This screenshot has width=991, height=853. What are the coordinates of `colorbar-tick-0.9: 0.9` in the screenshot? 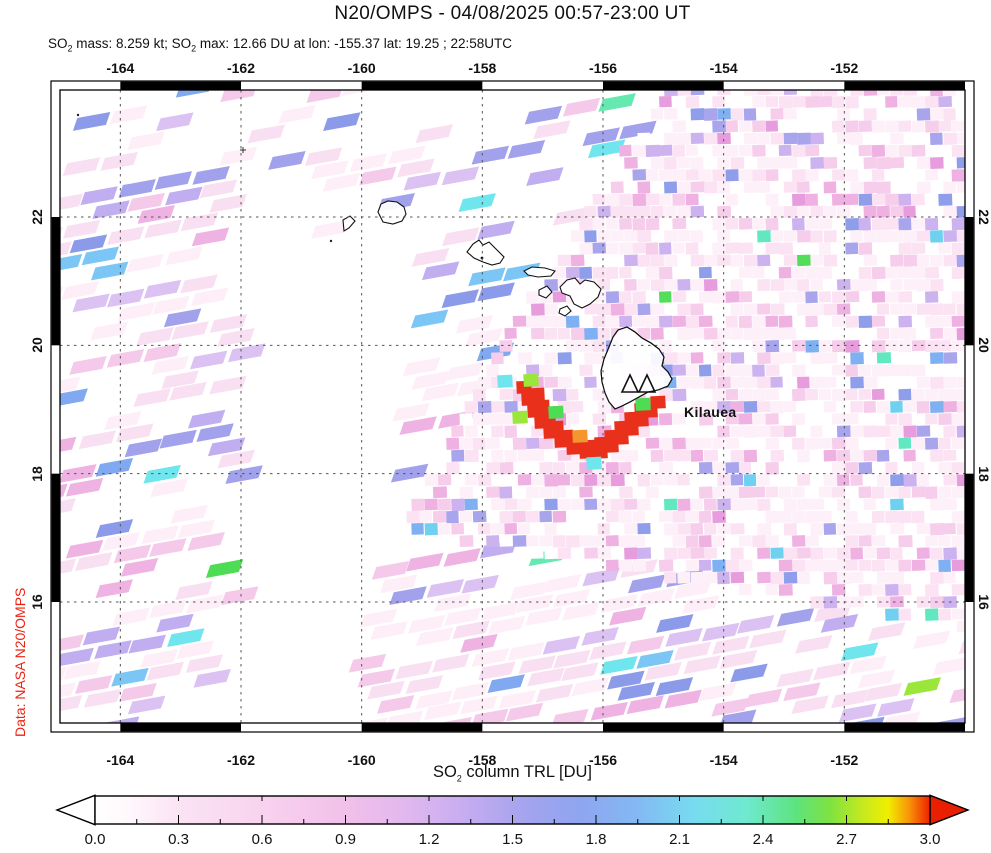 It's located at (345, 839).